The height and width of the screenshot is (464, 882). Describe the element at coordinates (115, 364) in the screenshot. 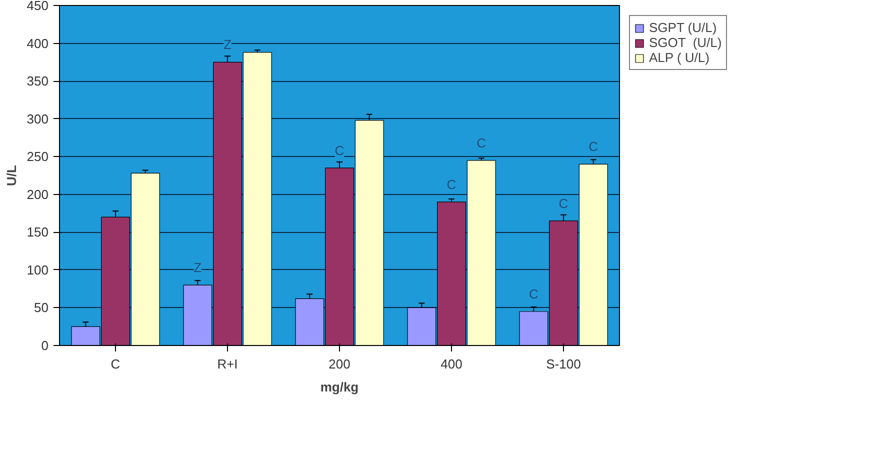

I see `x-tick-label: C` at that location.